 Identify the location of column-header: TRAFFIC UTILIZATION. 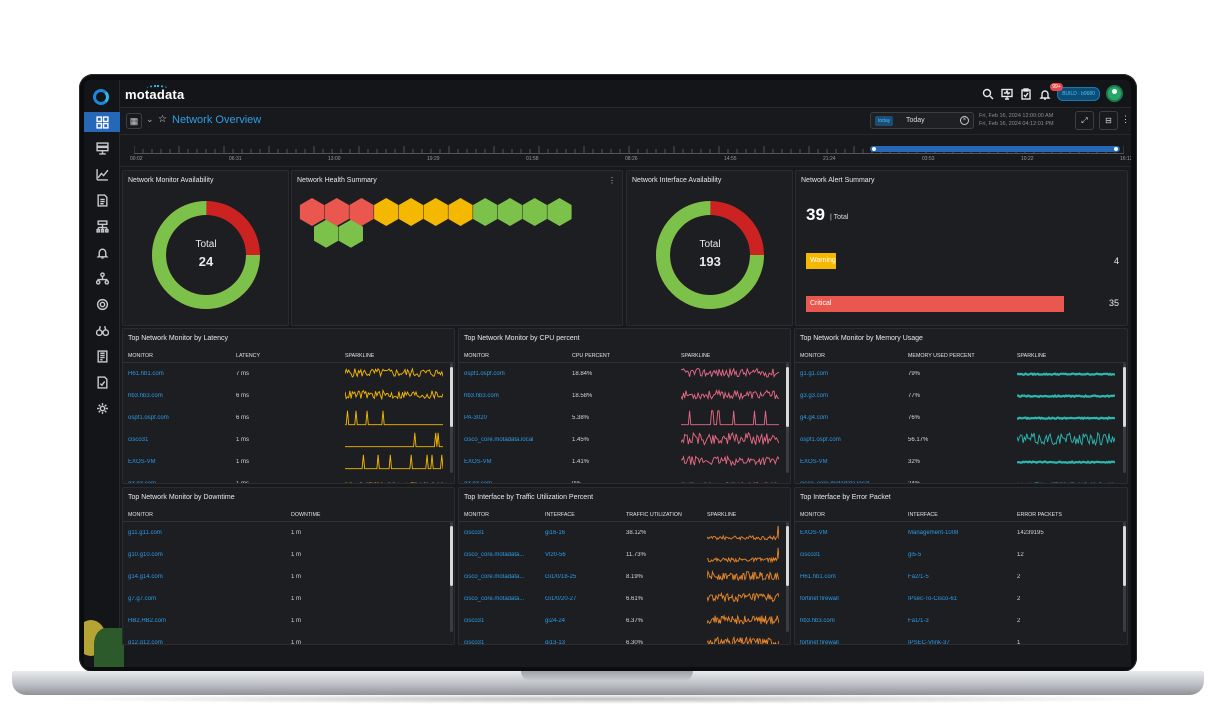
(654, 515).